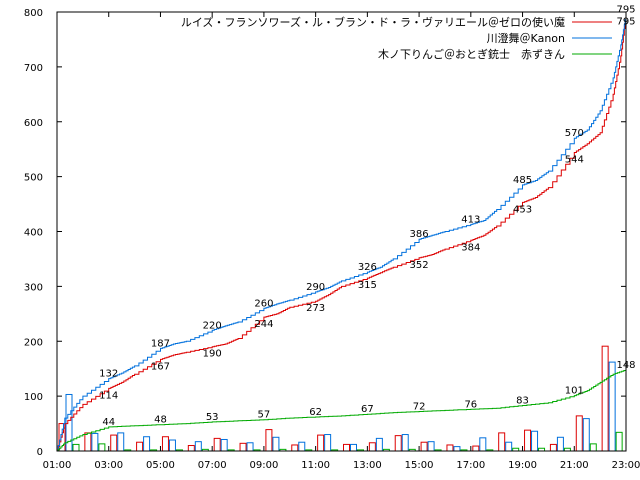 This screenshot has height=480, width=640. I want to click on data-label-series-0: 114, so click(108, 395).